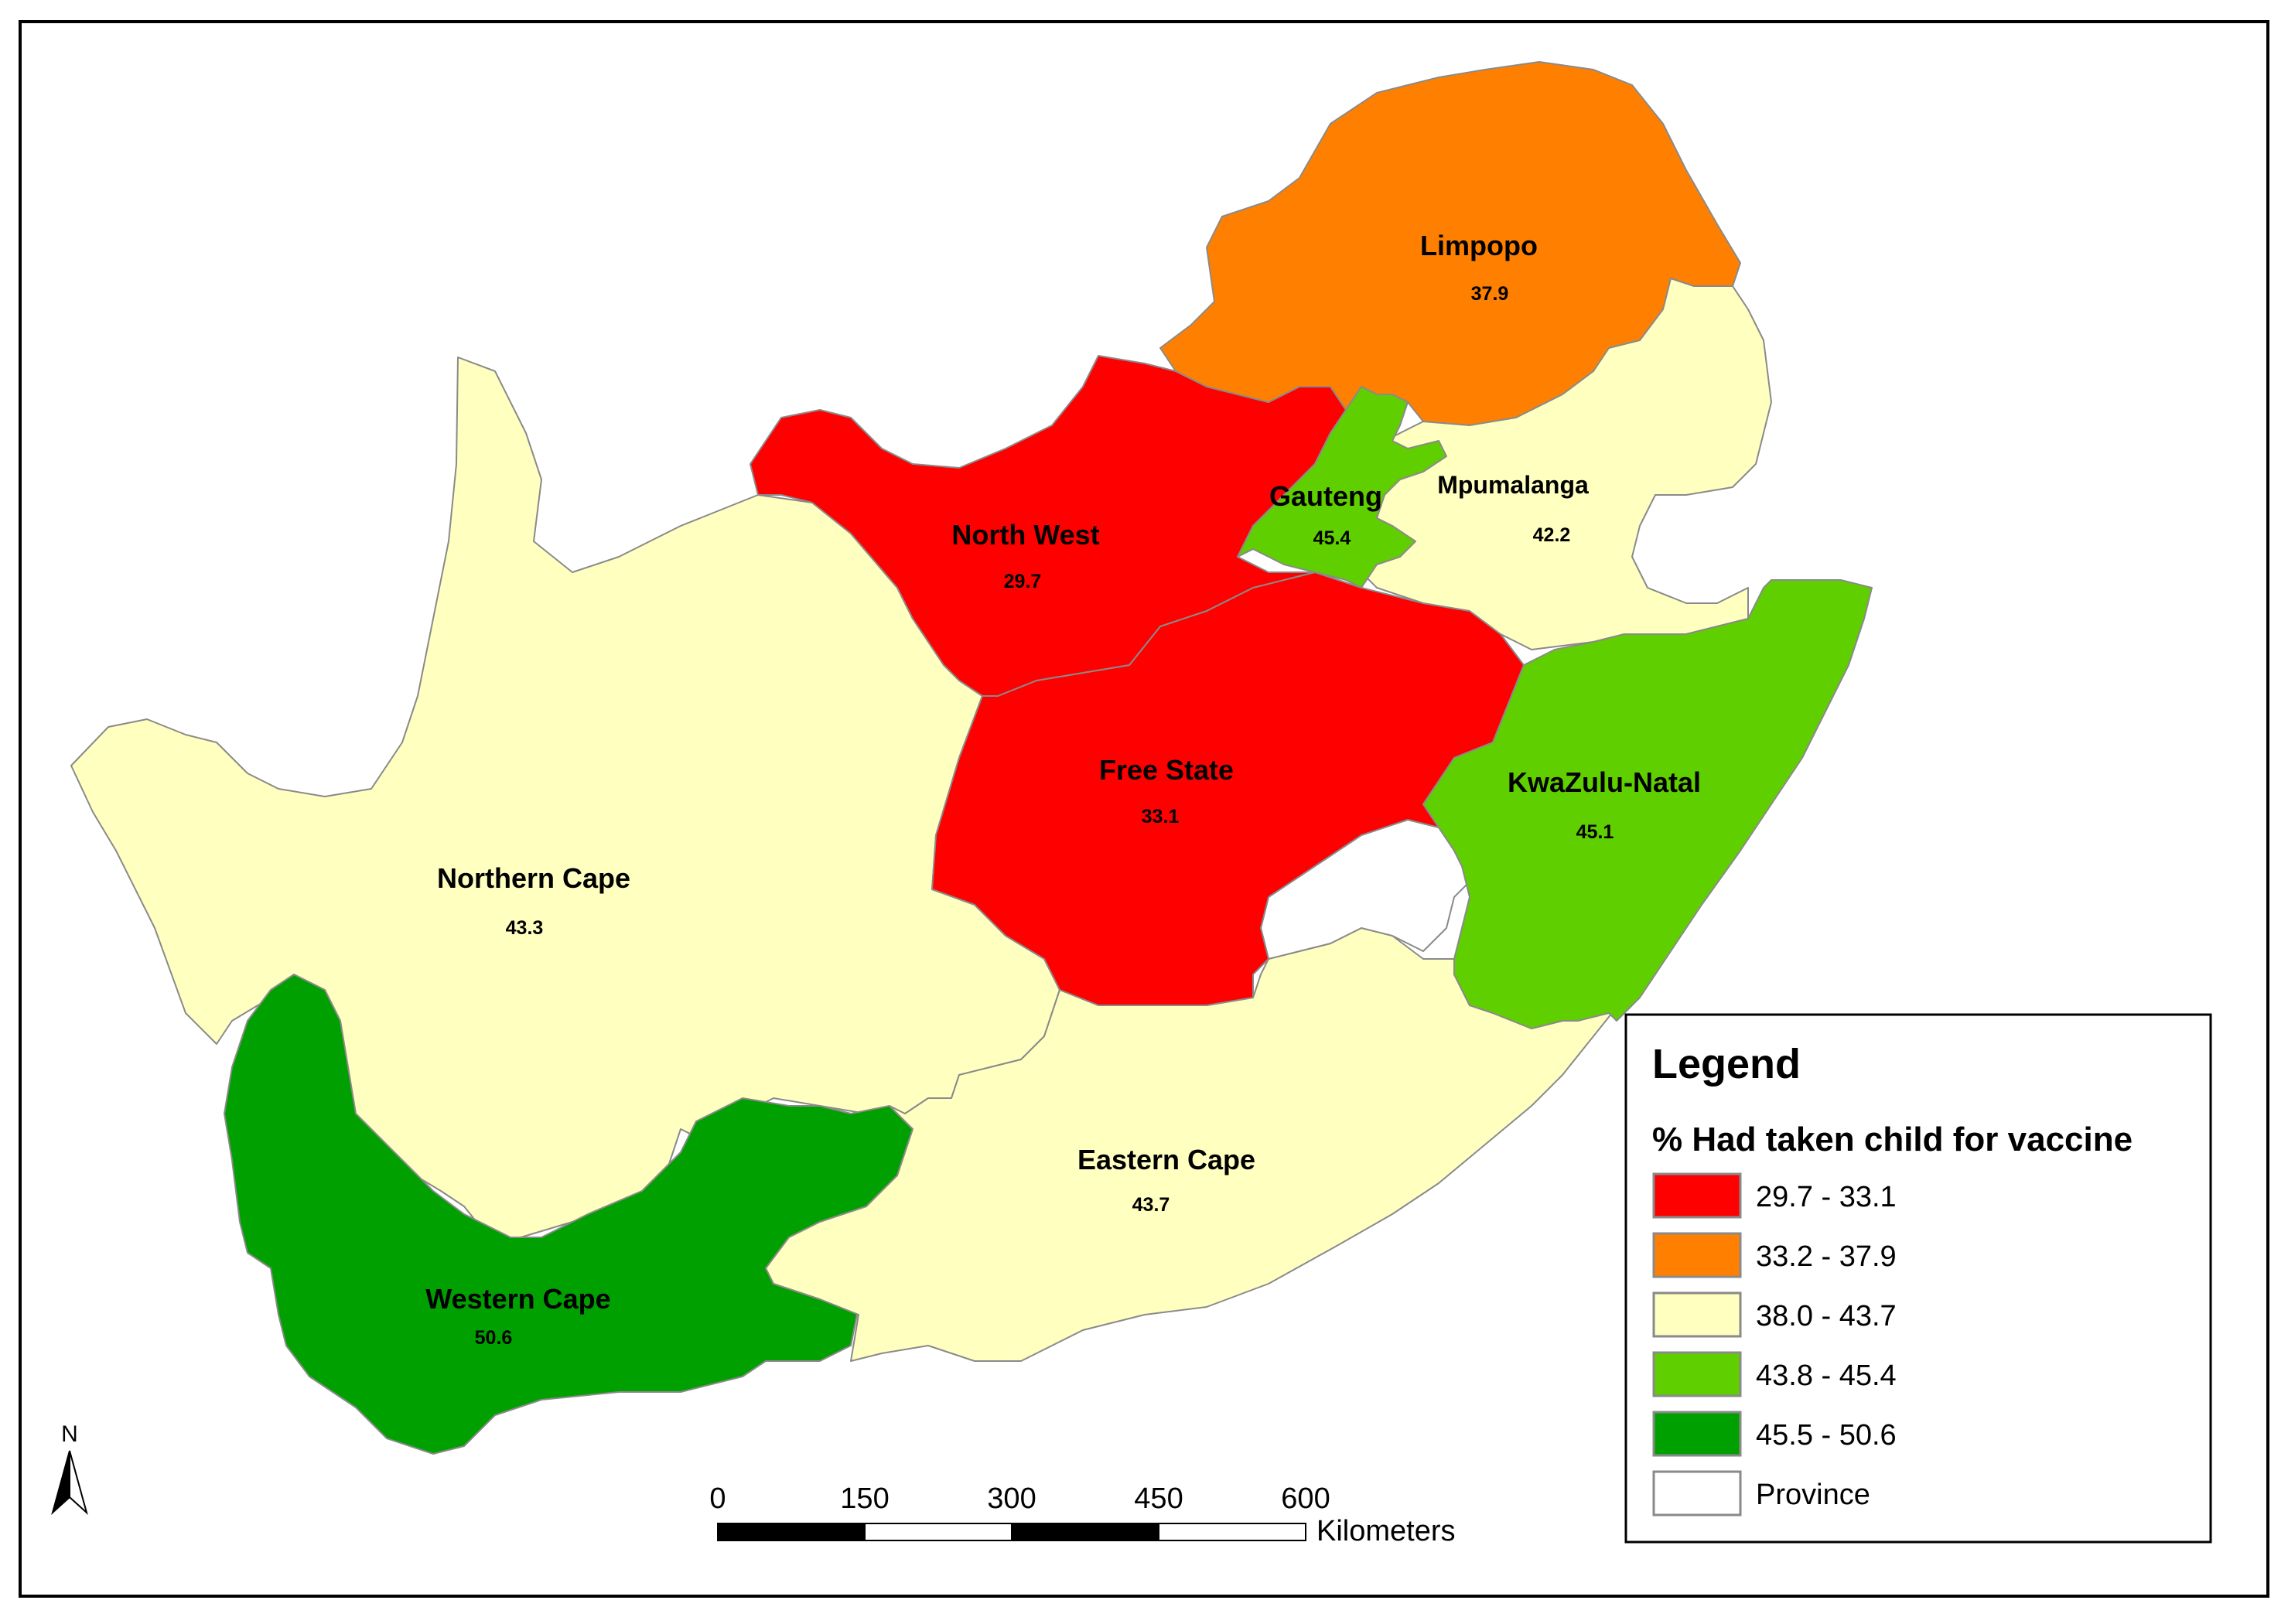 Image resolution: width=2288 pixels, height=1624 pixels. What do you see at coordinates (525, 928) in the screenshot?
I see `province-value-northern-cape: 43.3` at bounding box center [525, 928].